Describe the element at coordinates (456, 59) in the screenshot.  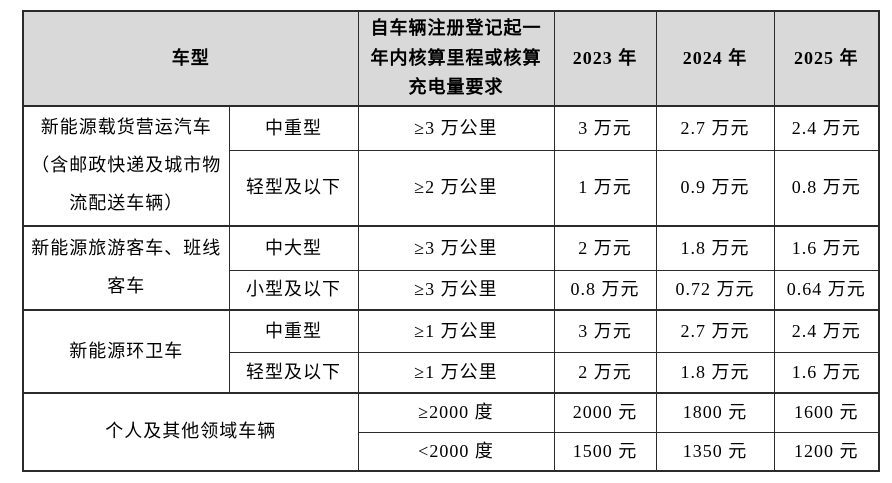
I see `header-requirement: 自车辆注册登记起一年内核算里程或核算充电量要求` at that location.